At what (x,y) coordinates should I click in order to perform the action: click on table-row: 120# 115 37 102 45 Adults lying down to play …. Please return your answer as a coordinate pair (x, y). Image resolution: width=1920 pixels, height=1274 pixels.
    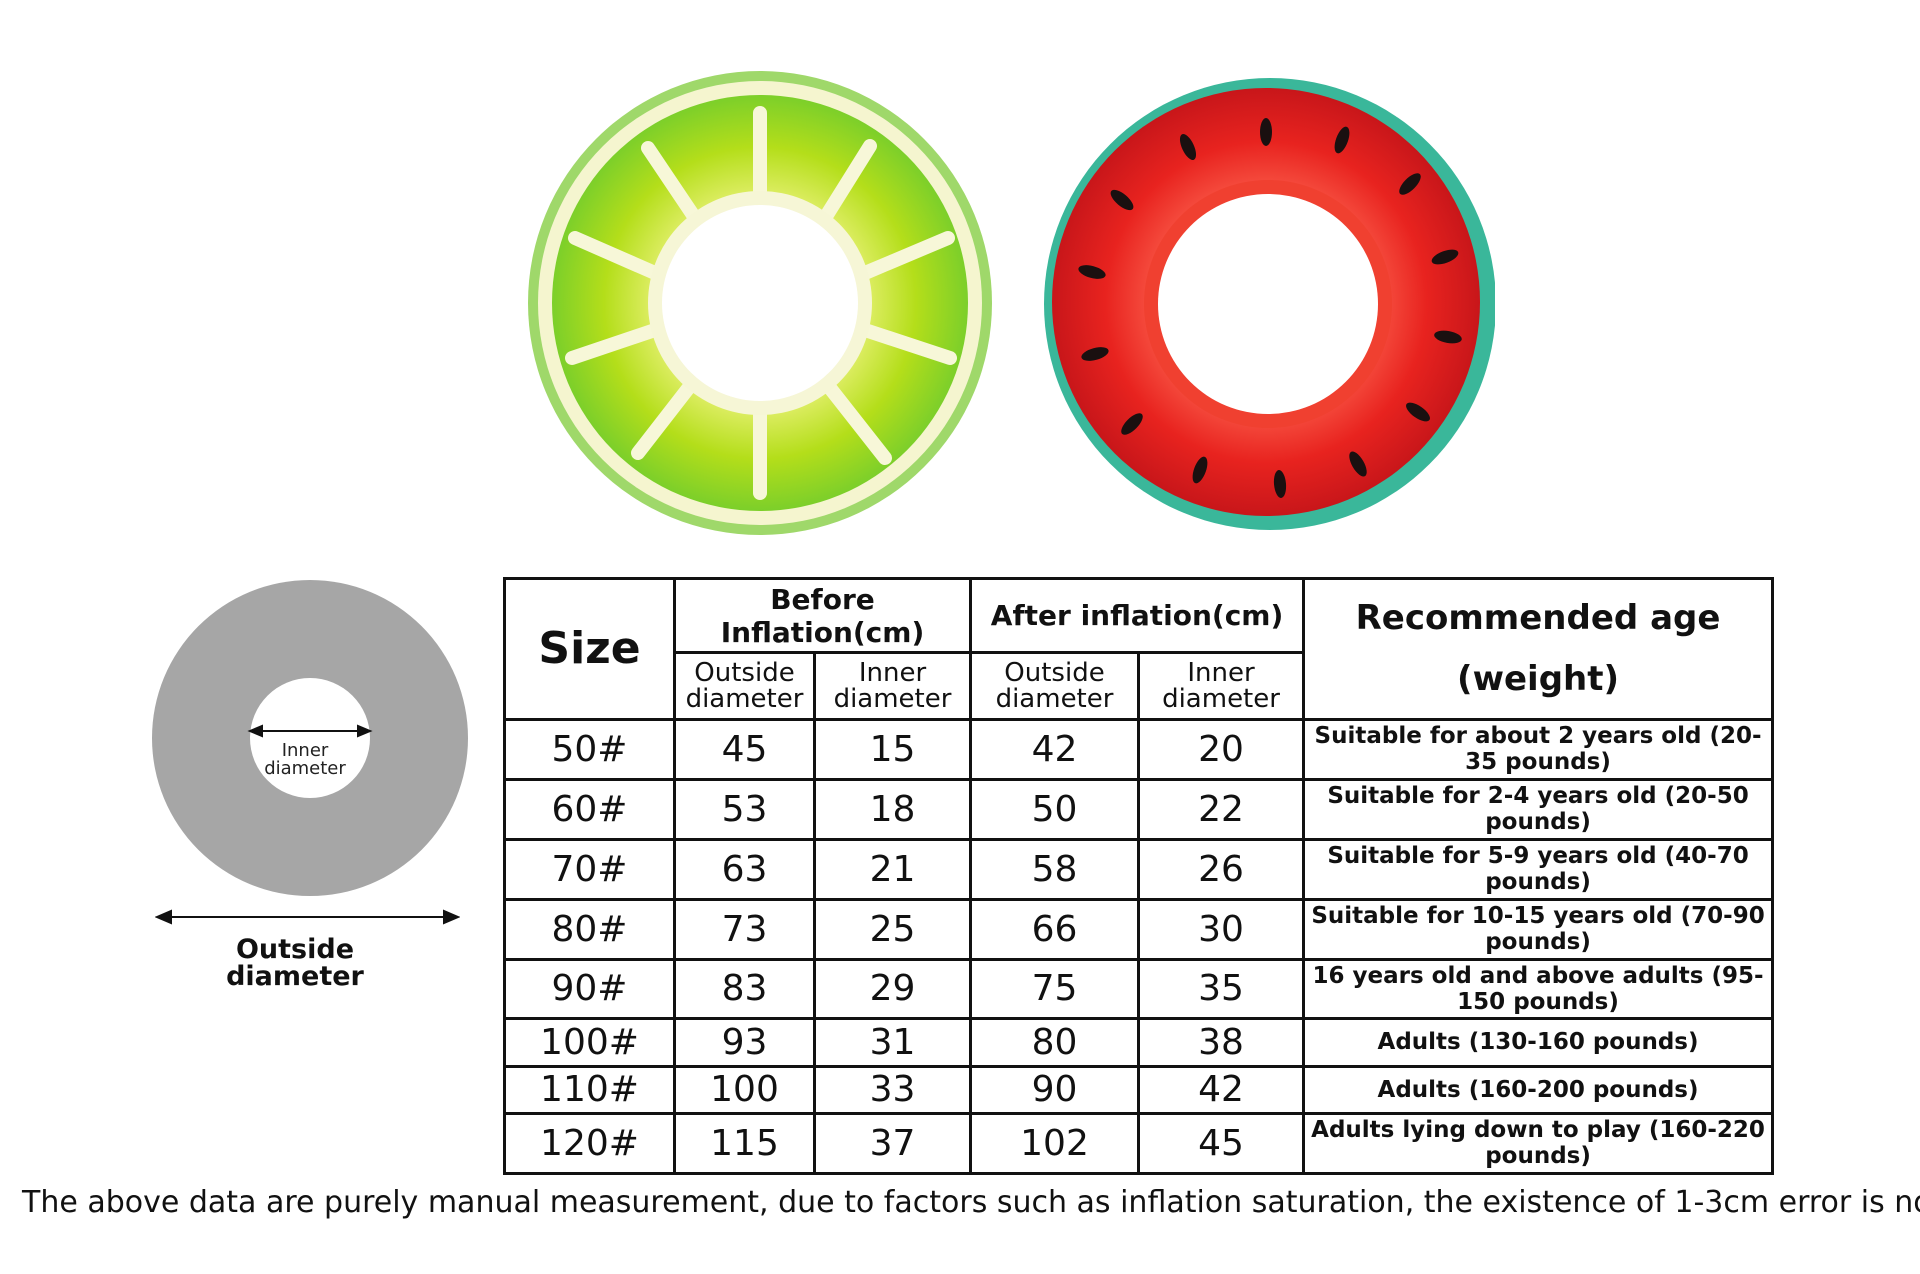
    Looking at the image, I should click on (1139, 1143).